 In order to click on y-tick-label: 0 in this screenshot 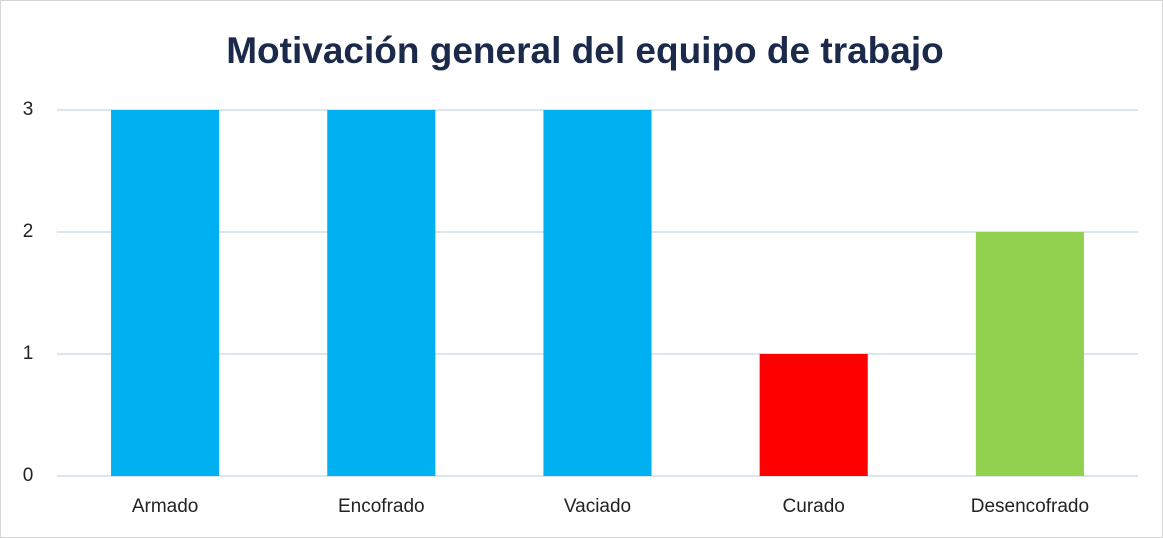, I will do `click(28, 475)`.